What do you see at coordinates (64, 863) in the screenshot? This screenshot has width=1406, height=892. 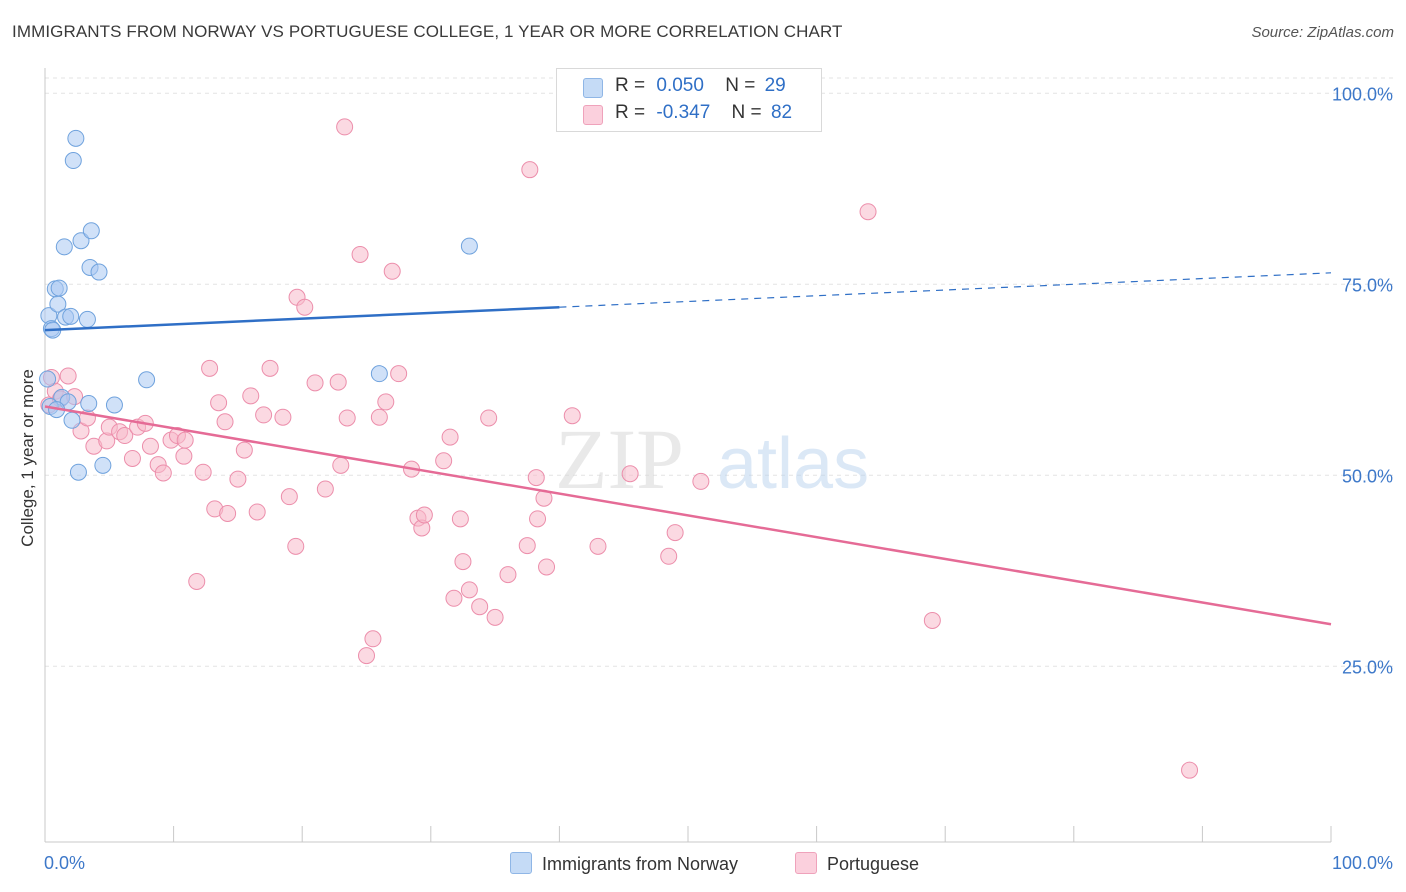 I see `x-tick-label: 0.0%` at bounding box center [64, 863].